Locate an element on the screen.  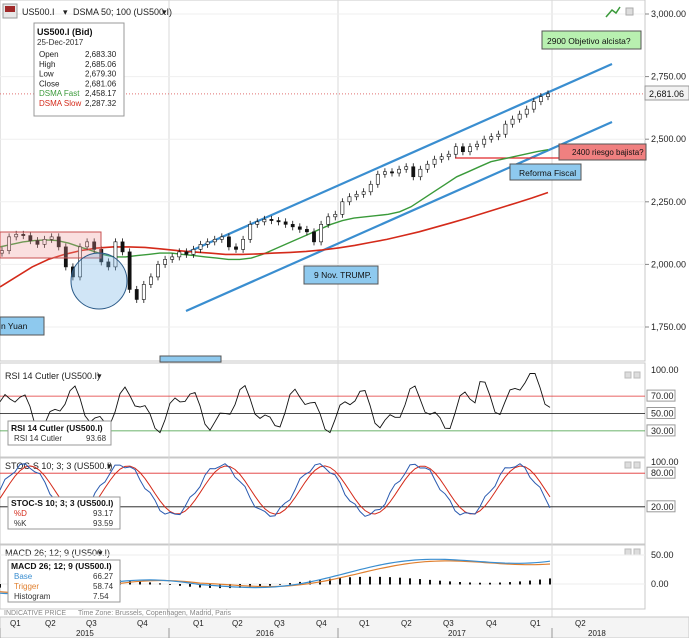
macd-settings-icon is located at coordinates (628, 552).